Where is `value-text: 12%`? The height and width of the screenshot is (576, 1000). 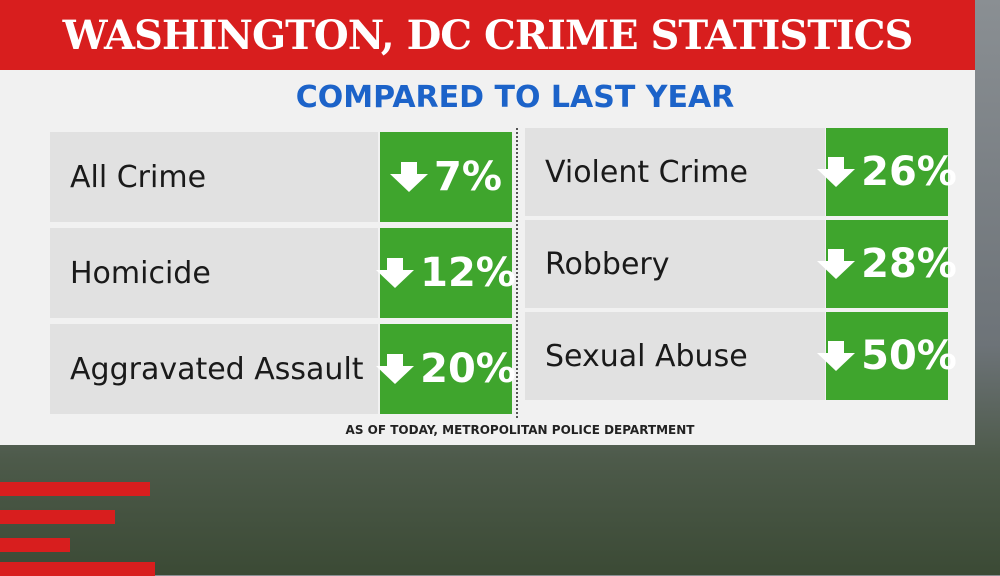 value-text: 12% is located at coordinates (468, 273).